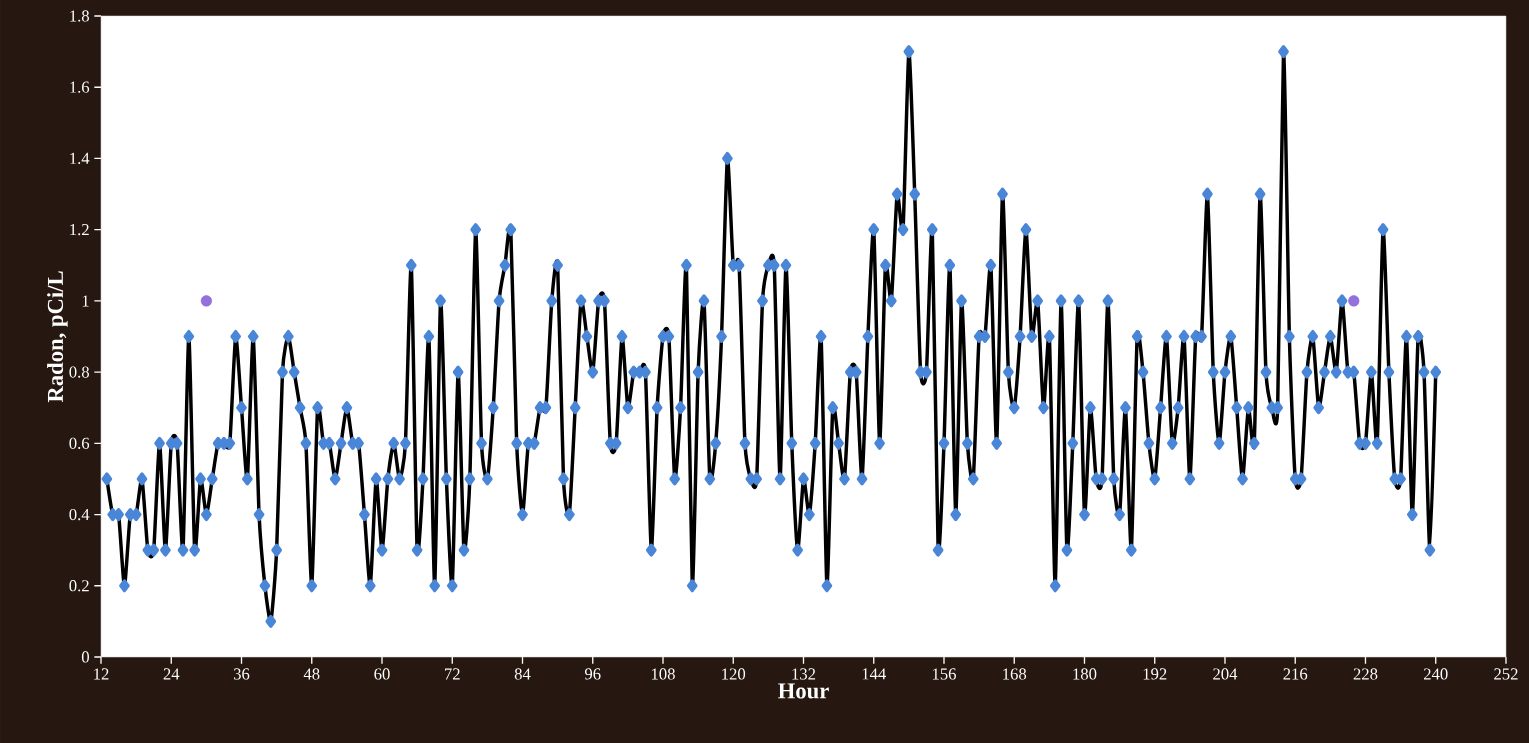 The width and height of the screenshot is (1529, 743). I want to click on x-tick-label: 252, so click(1506, 674).